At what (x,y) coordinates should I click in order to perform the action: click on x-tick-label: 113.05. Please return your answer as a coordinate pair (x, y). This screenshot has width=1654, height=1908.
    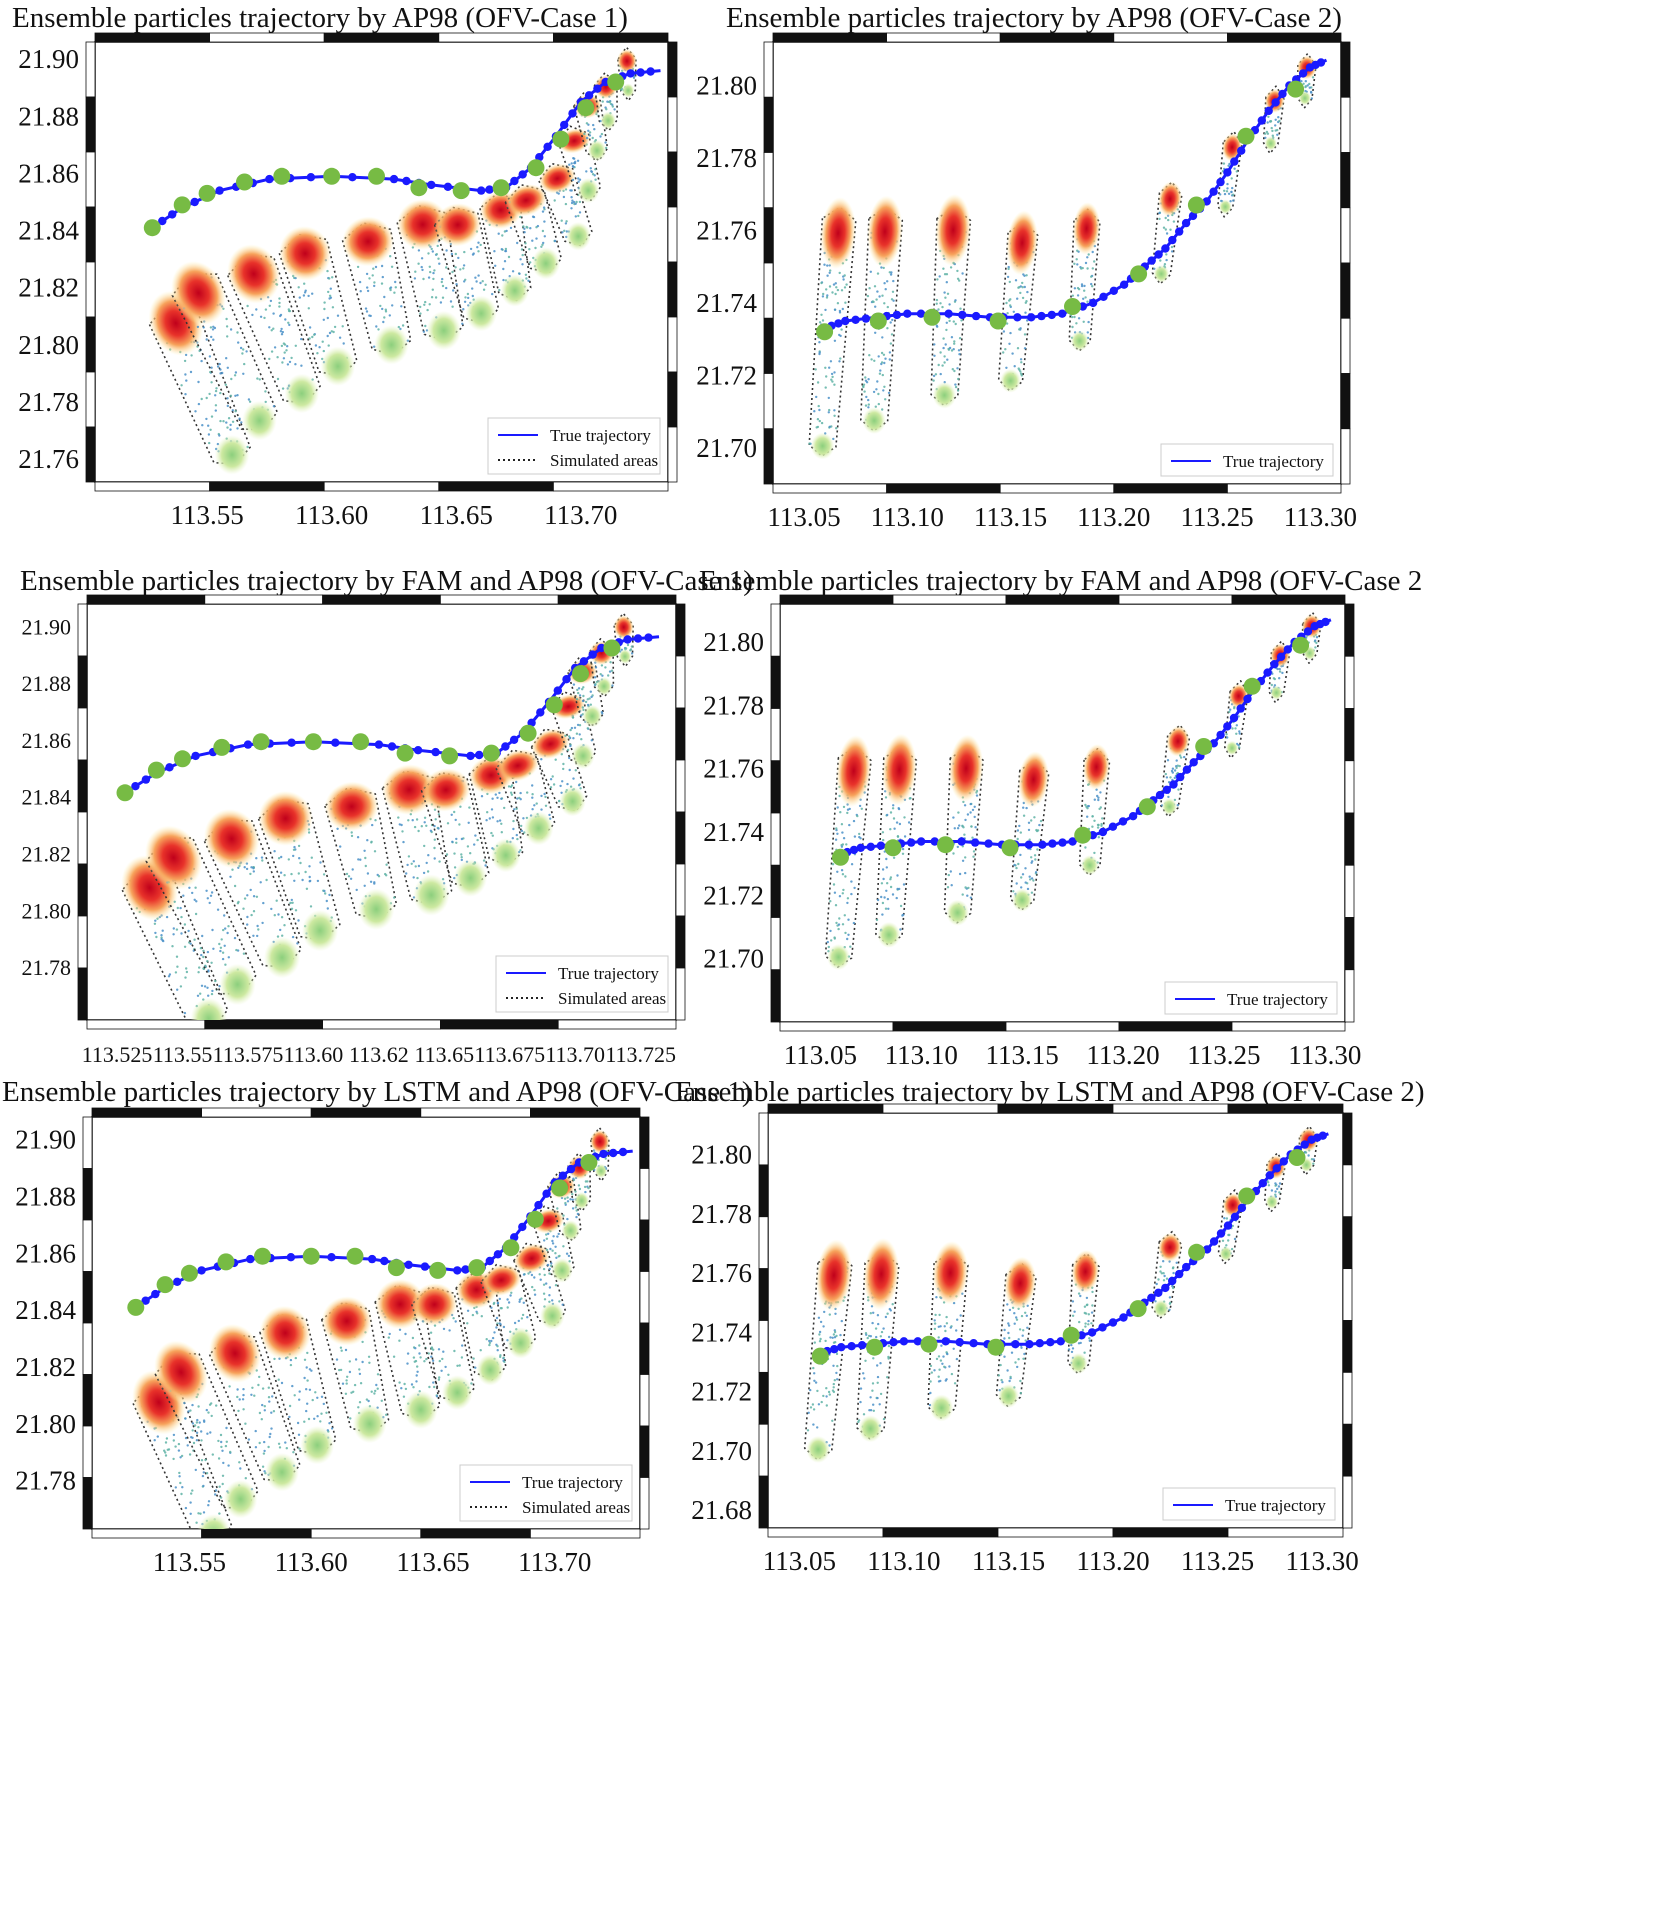
    Looking at the image, I should click on (820, 1055).